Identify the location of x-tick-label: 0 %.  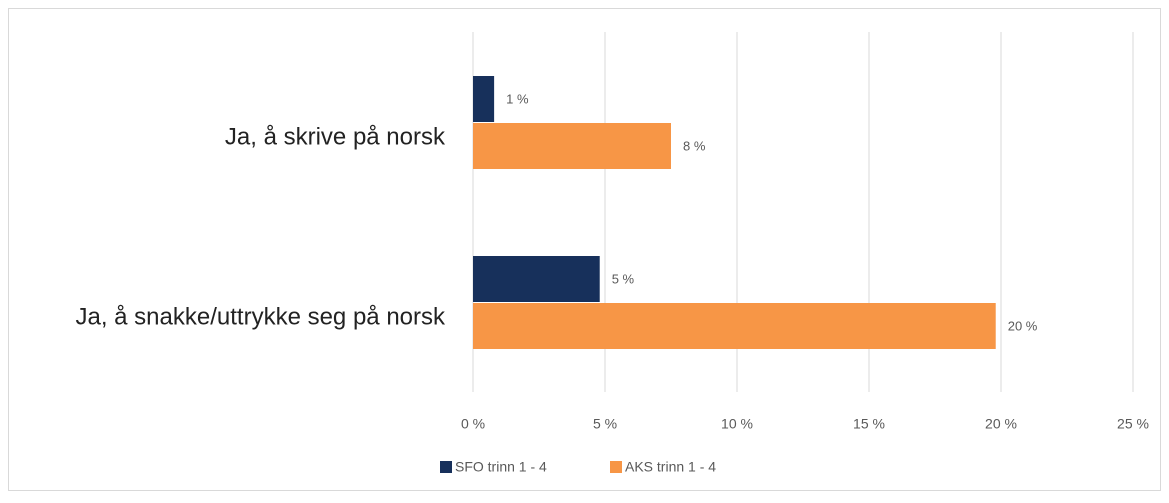
(473, 424).